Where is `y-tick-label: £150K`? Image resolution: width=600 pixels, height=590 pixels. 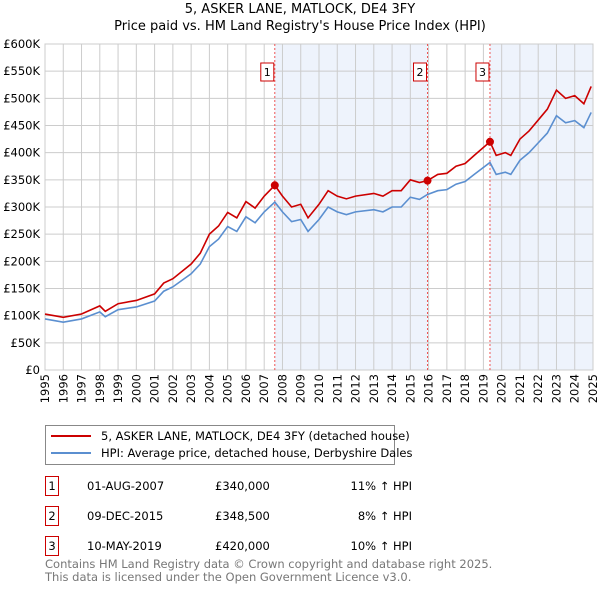 y-tick-label: £150K is located at coordinates (21, 289).